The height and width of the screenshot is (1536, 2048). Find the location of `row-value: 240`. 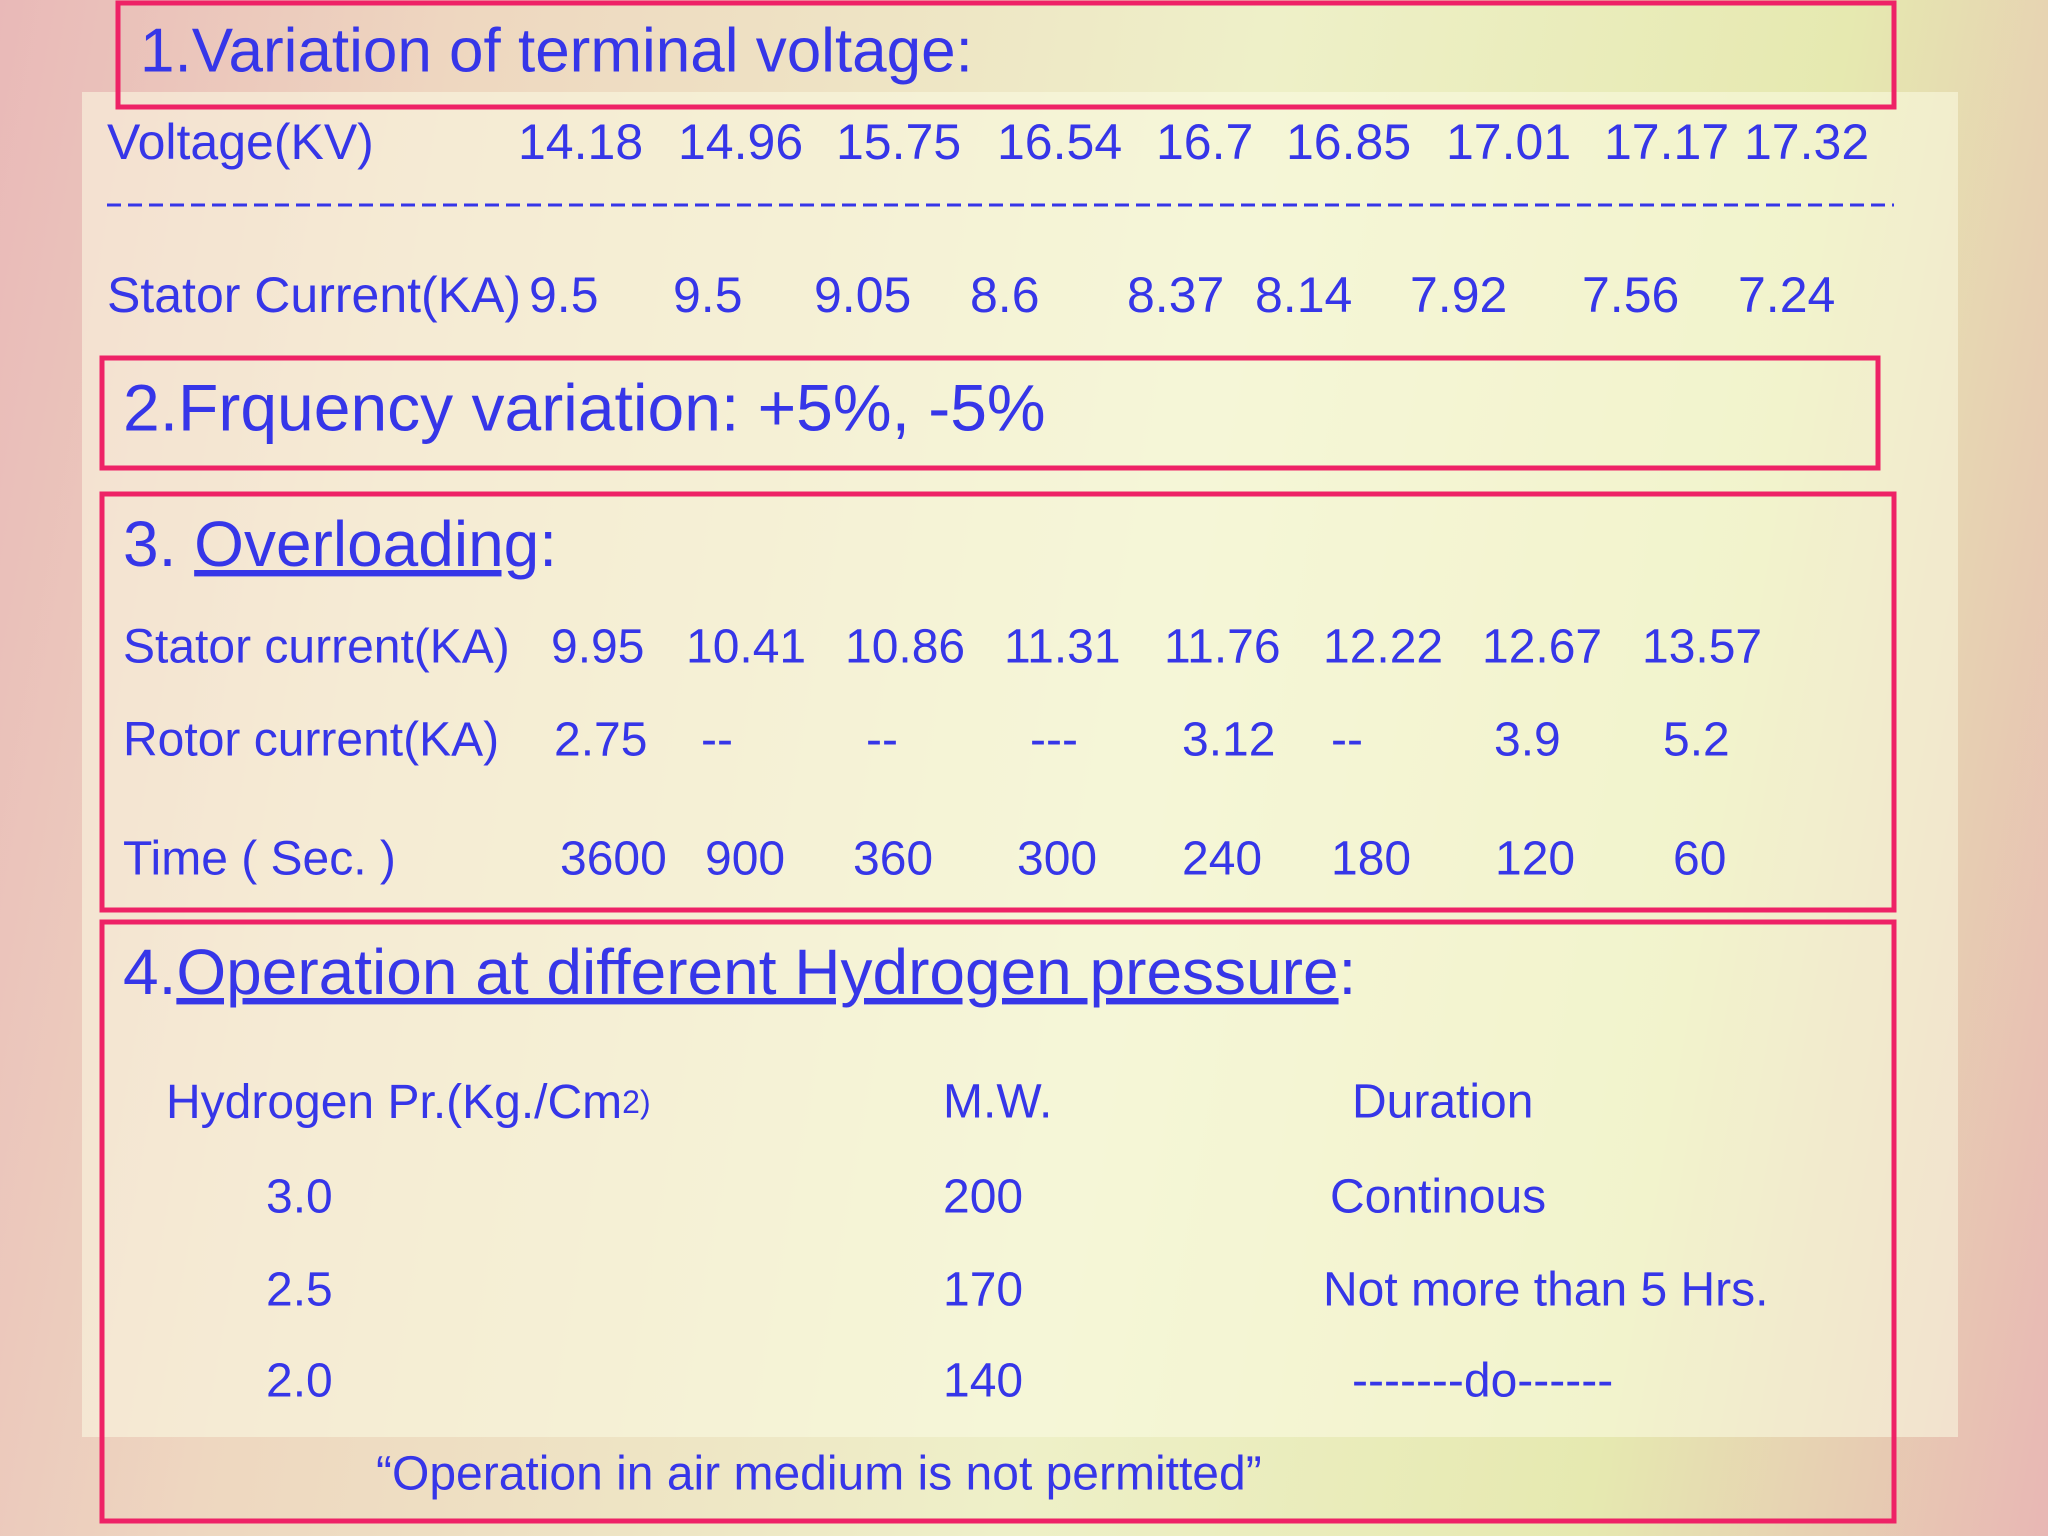

row-value: 240 is located at coordinates (1222, 859).